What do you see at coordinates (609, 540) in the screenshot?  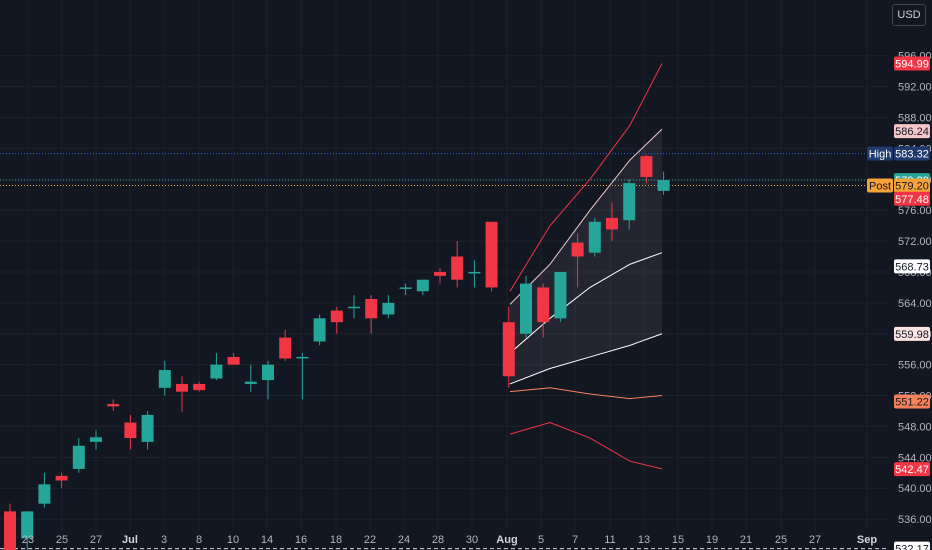 I see `time-tick-label: 11` at bounding box center [609, 540].